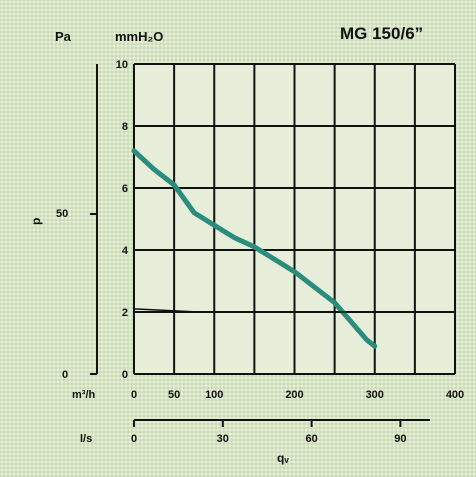 The height and width of the screenshot is (477, 476). I want to click on x-unit-ls: l/s, so click(86, 439).